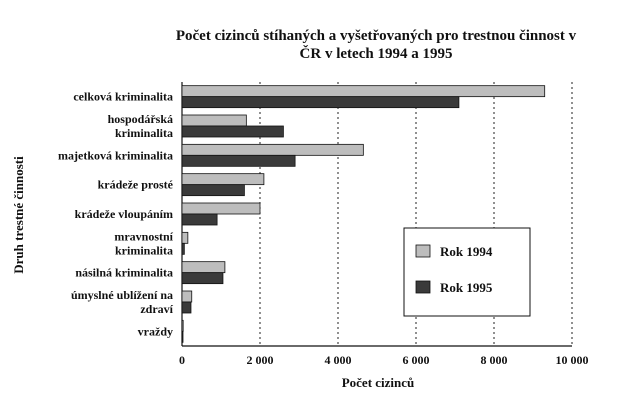  What do you see at coordinates (156, 309) in the screenshot?
I see `category-label: zdraví` at bounding box center [156, 309].